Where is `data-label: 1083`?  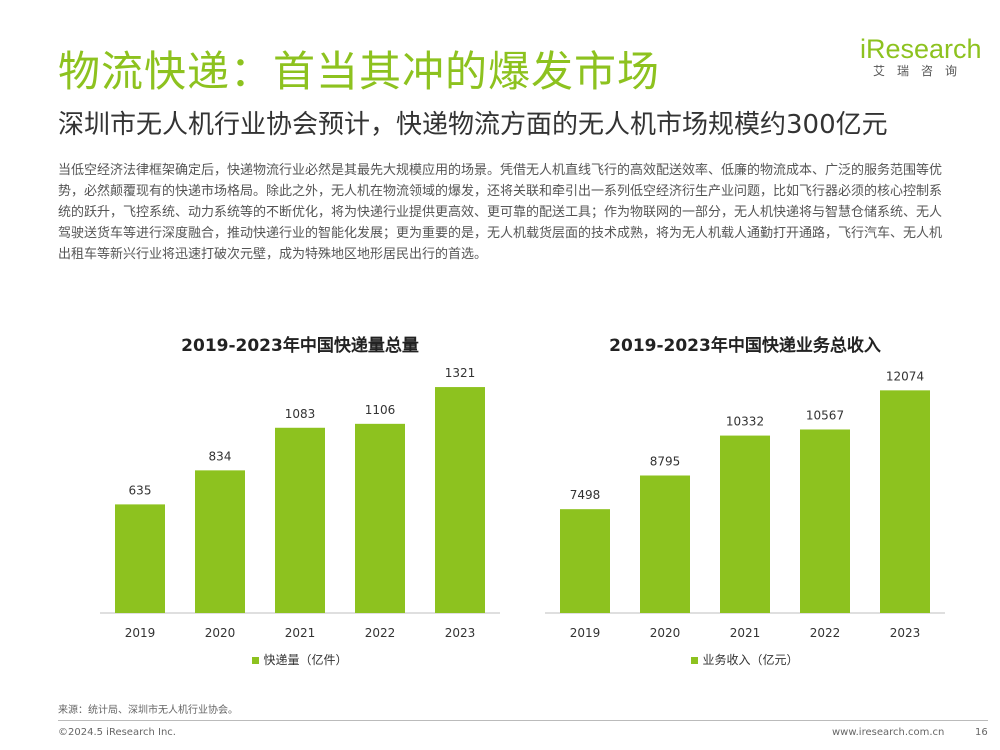
data-label: 1083 is located at coordinates (300, 414).